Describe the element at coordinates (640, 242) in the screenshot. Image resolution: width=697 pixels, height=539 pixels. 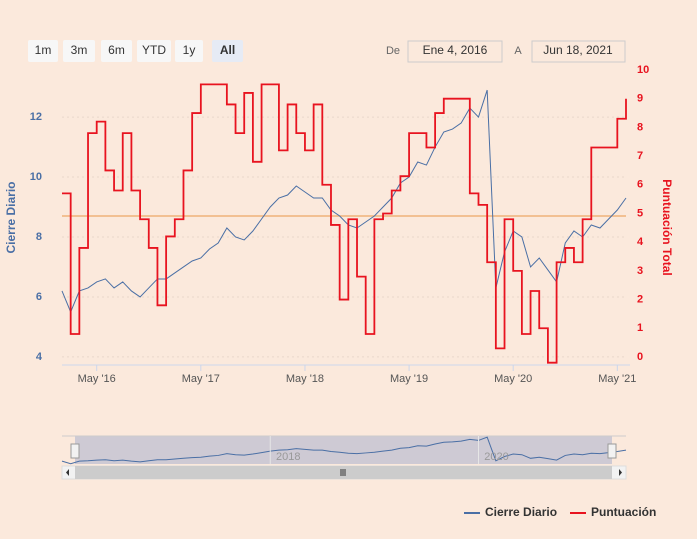
I see `y2-tick-label: 4` at that location.